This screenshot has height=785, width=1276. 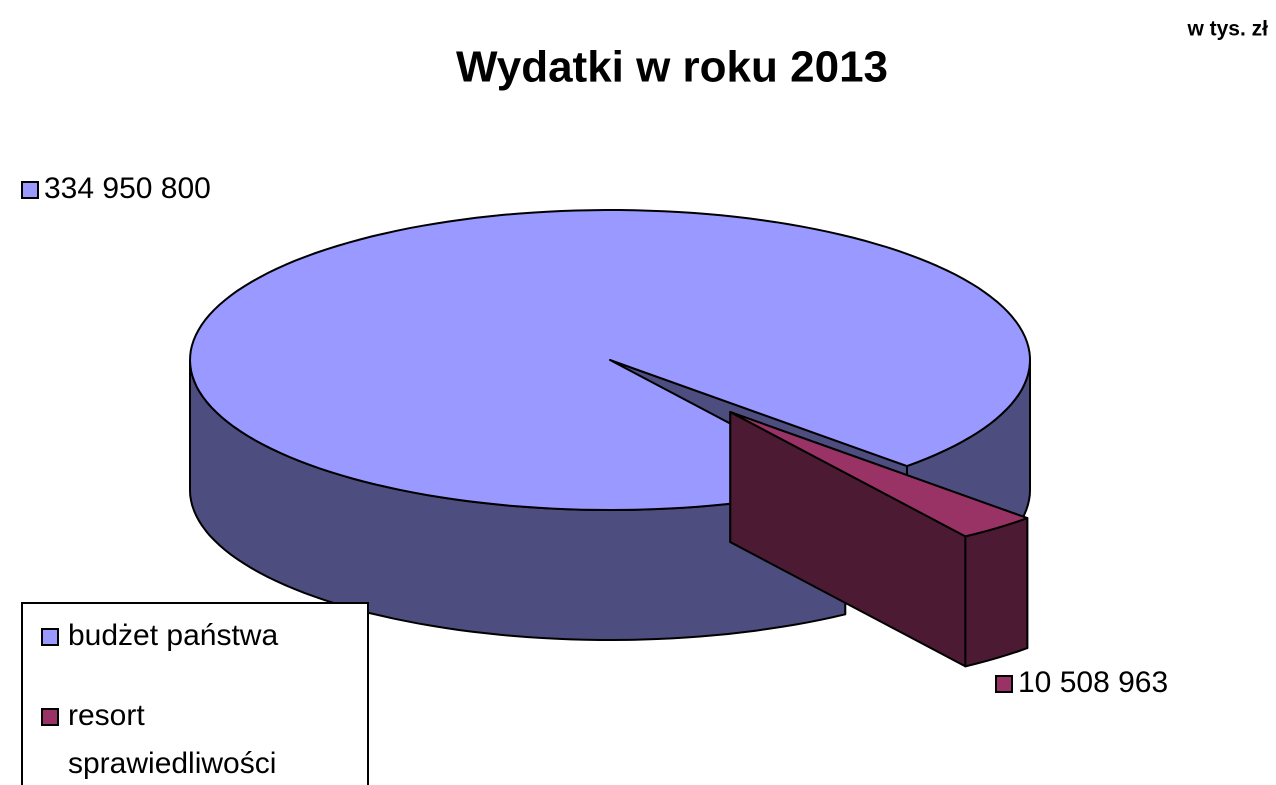 I want to click on value-label: 334 950 800, so click(x=127, y=188).